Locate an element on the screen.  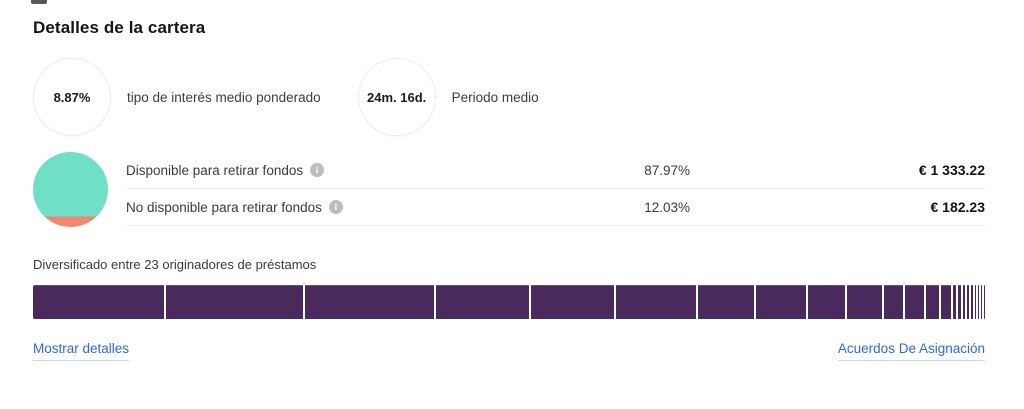
stat-circle: 24m. 16d. is located at coordinates (396, 97).